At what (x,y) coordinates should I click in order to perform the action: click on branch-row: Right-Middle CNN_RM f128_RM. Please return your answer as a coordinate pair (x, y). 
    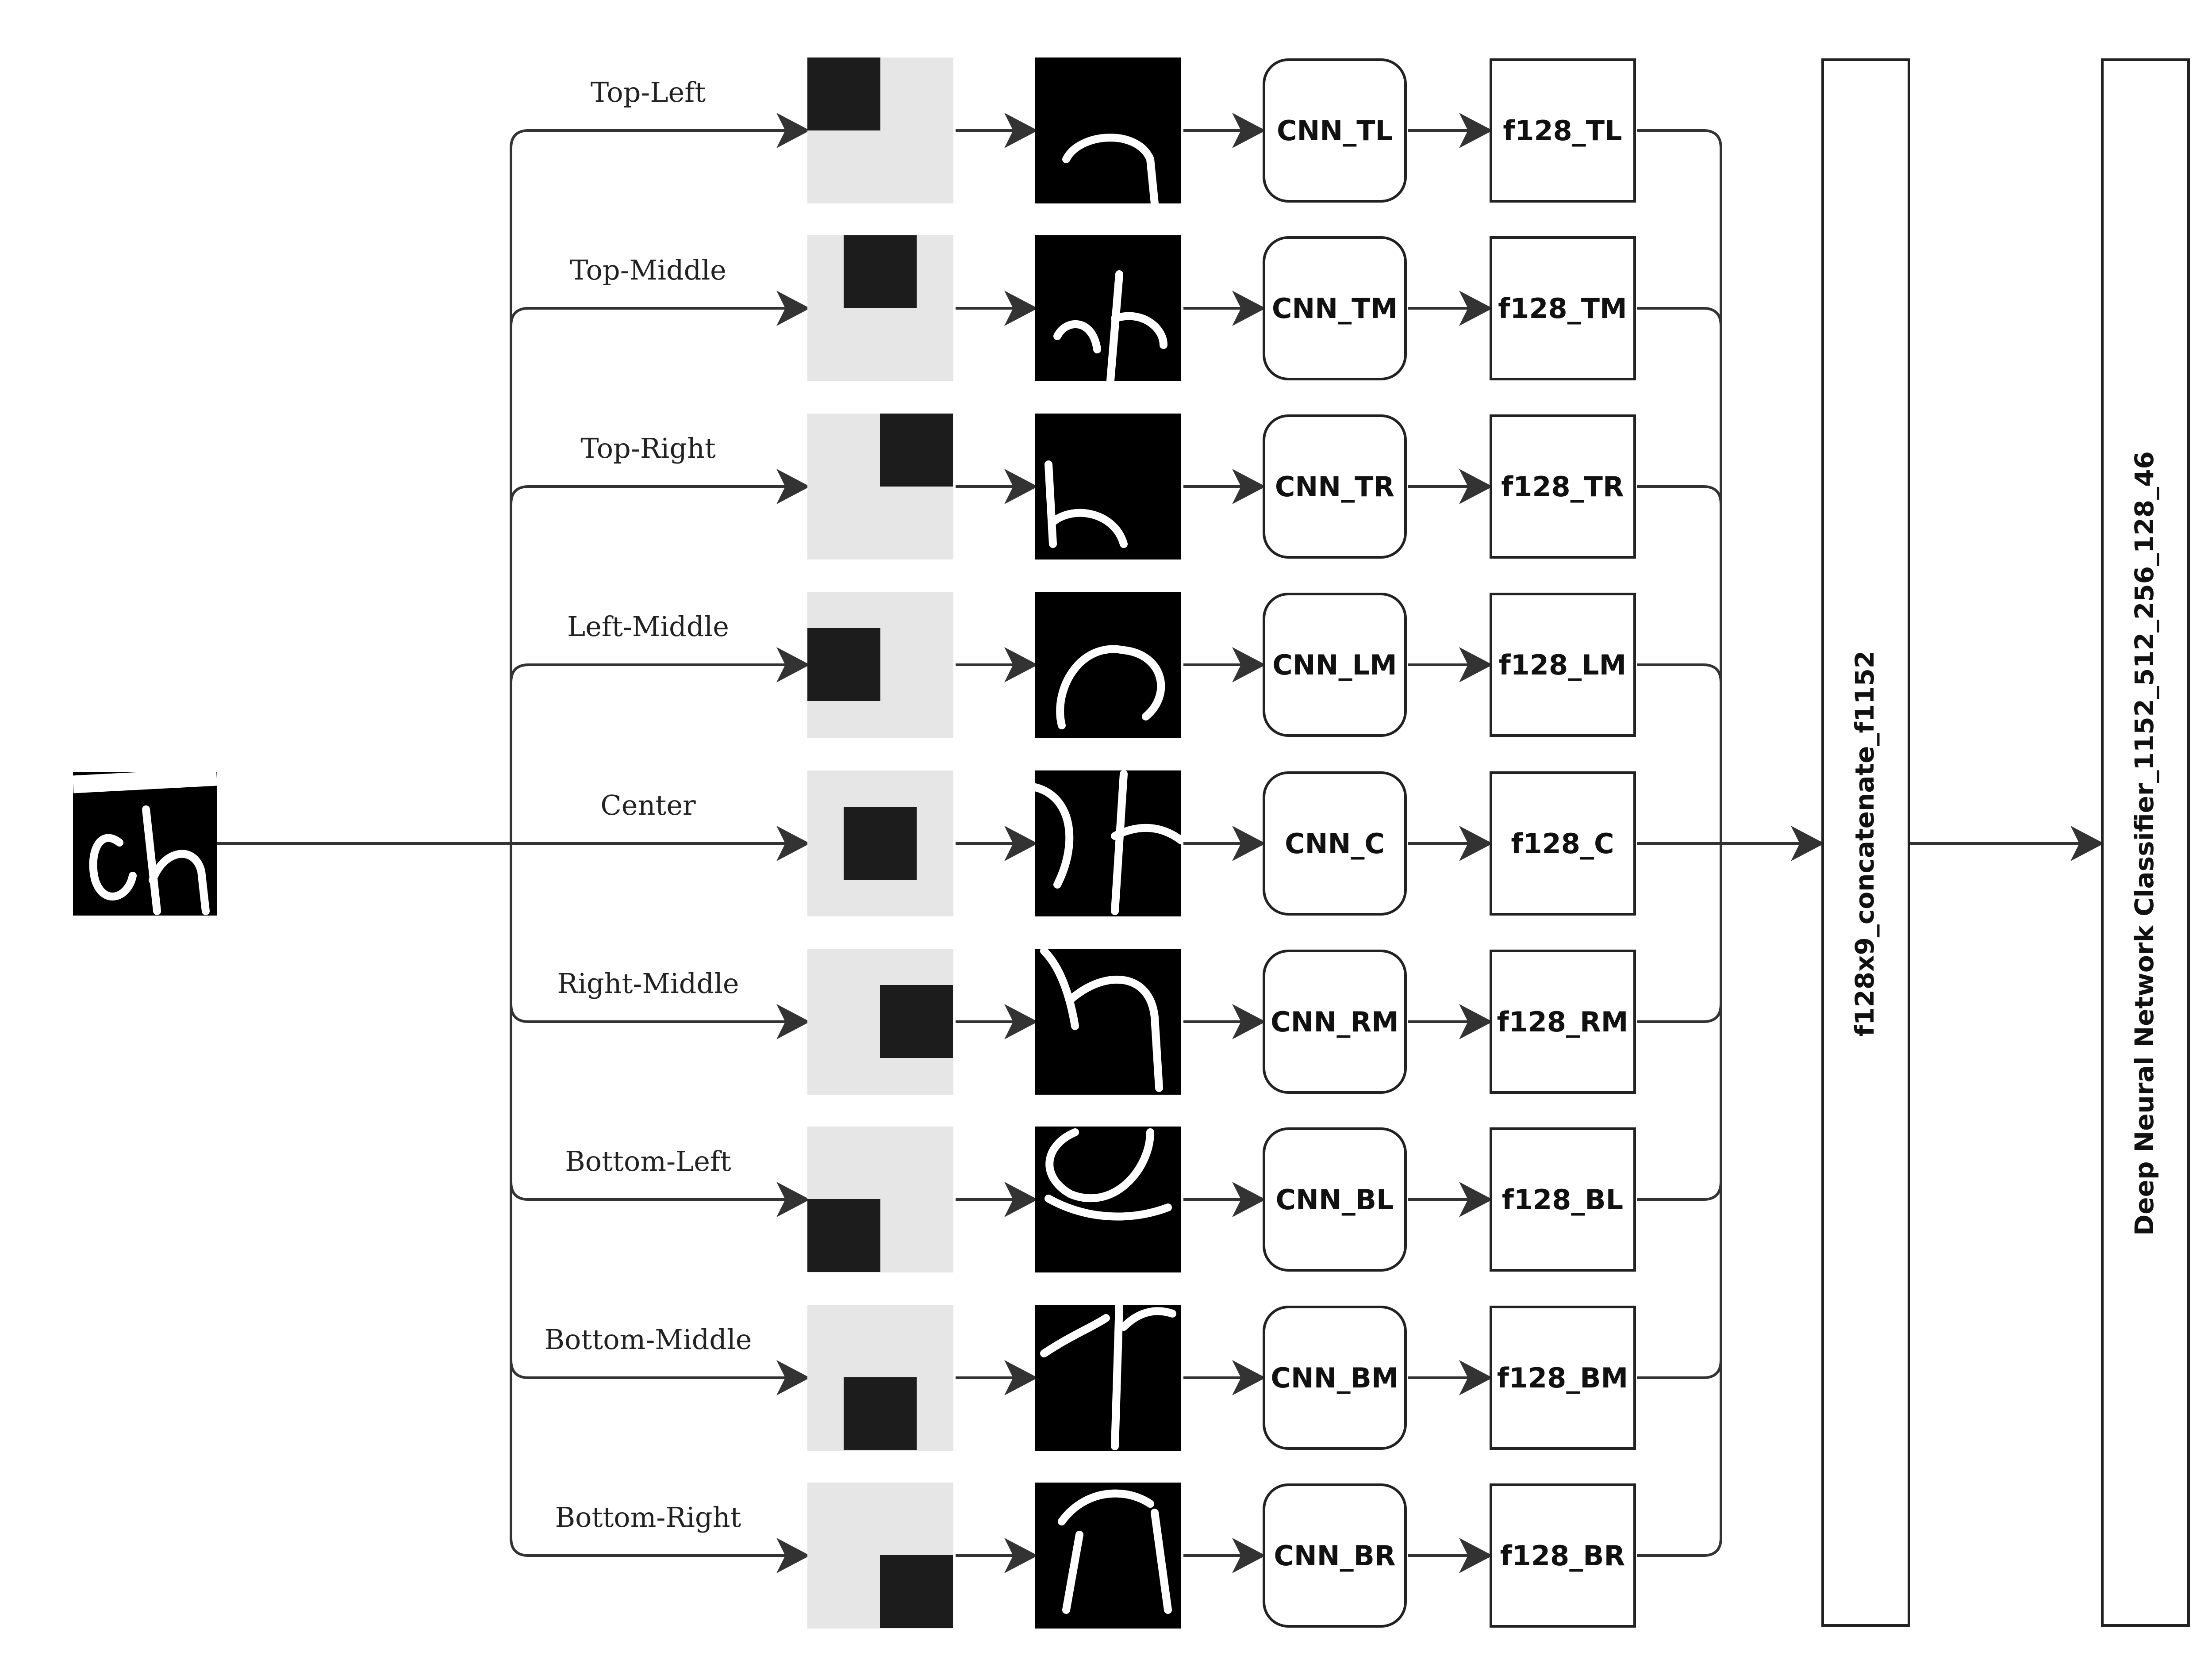
    Looking at the image, I should click on (1116, 1022).